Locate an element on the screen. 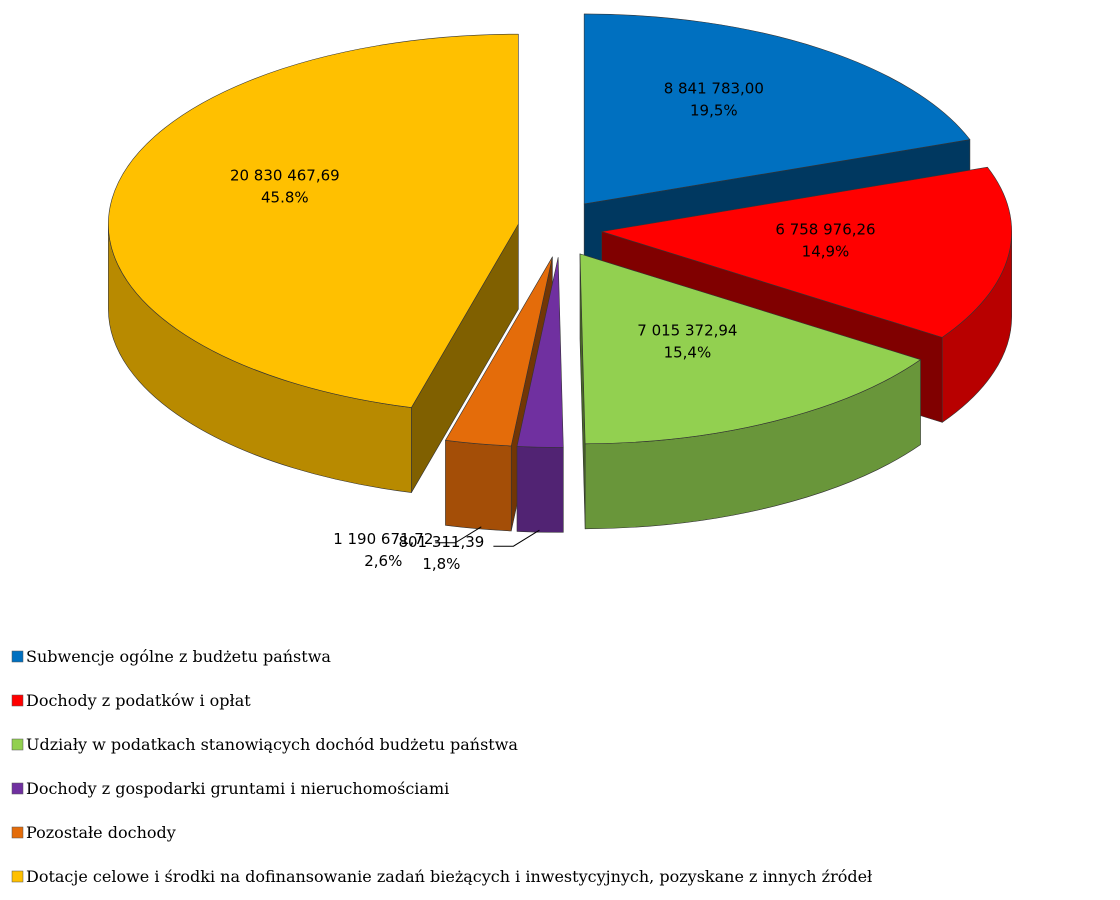 The width and height of the screenshot is (1120, 900). legend-label: Subwencje ogólne z budżetu państwa is located at coordinates (178, 656).